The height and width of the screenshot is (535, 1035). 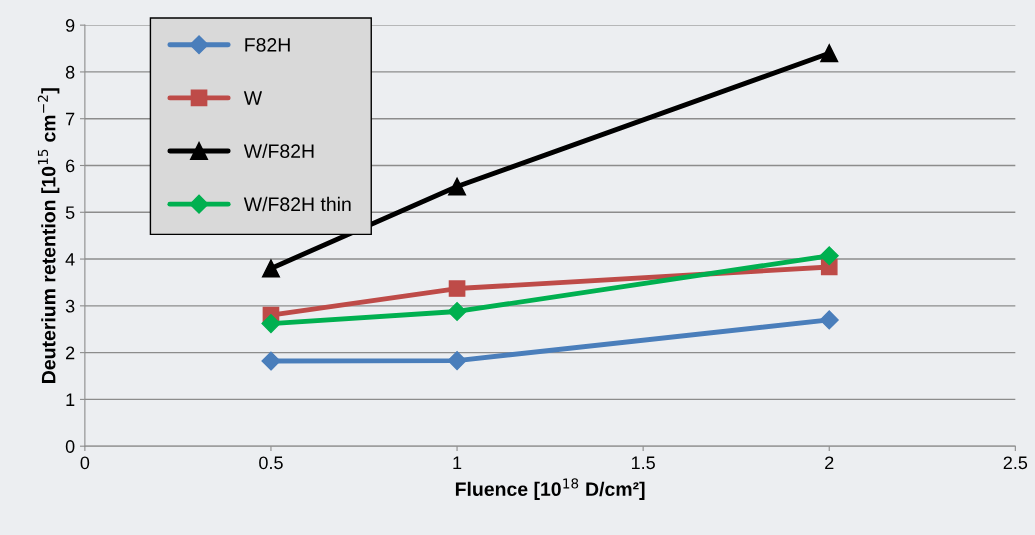 I want to click on y-axis-title: Deuterium retention [10$^{15}$ cm$^{−2}$], so click(x=48, y=235).